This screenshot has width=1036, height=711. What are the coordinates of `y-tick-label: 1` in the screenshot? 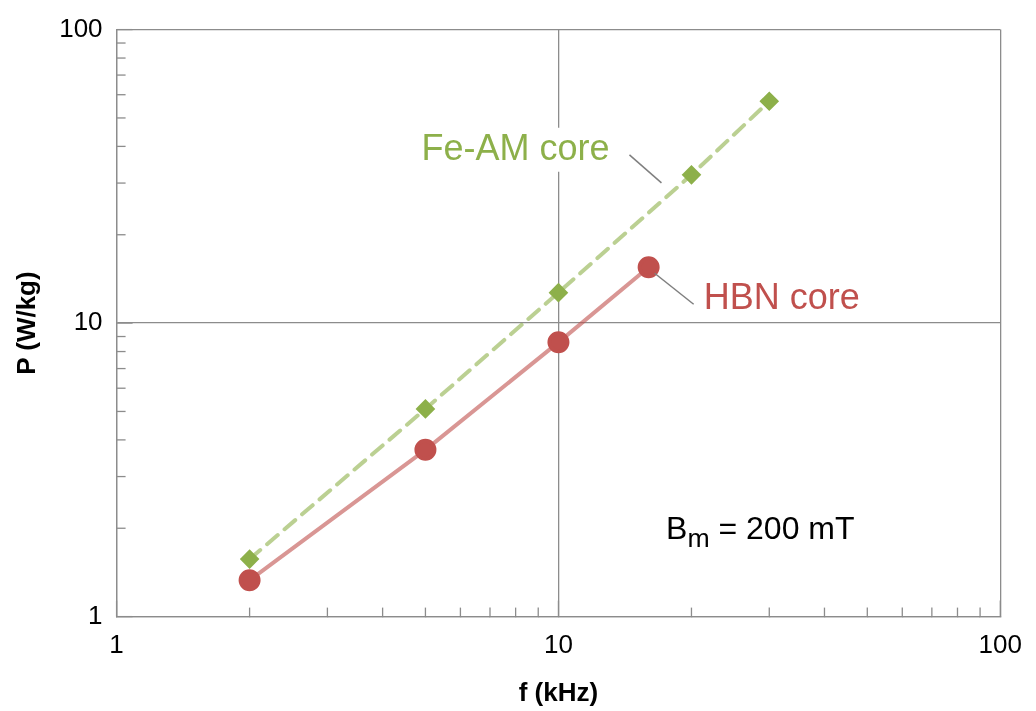 It's located at (95, 614).